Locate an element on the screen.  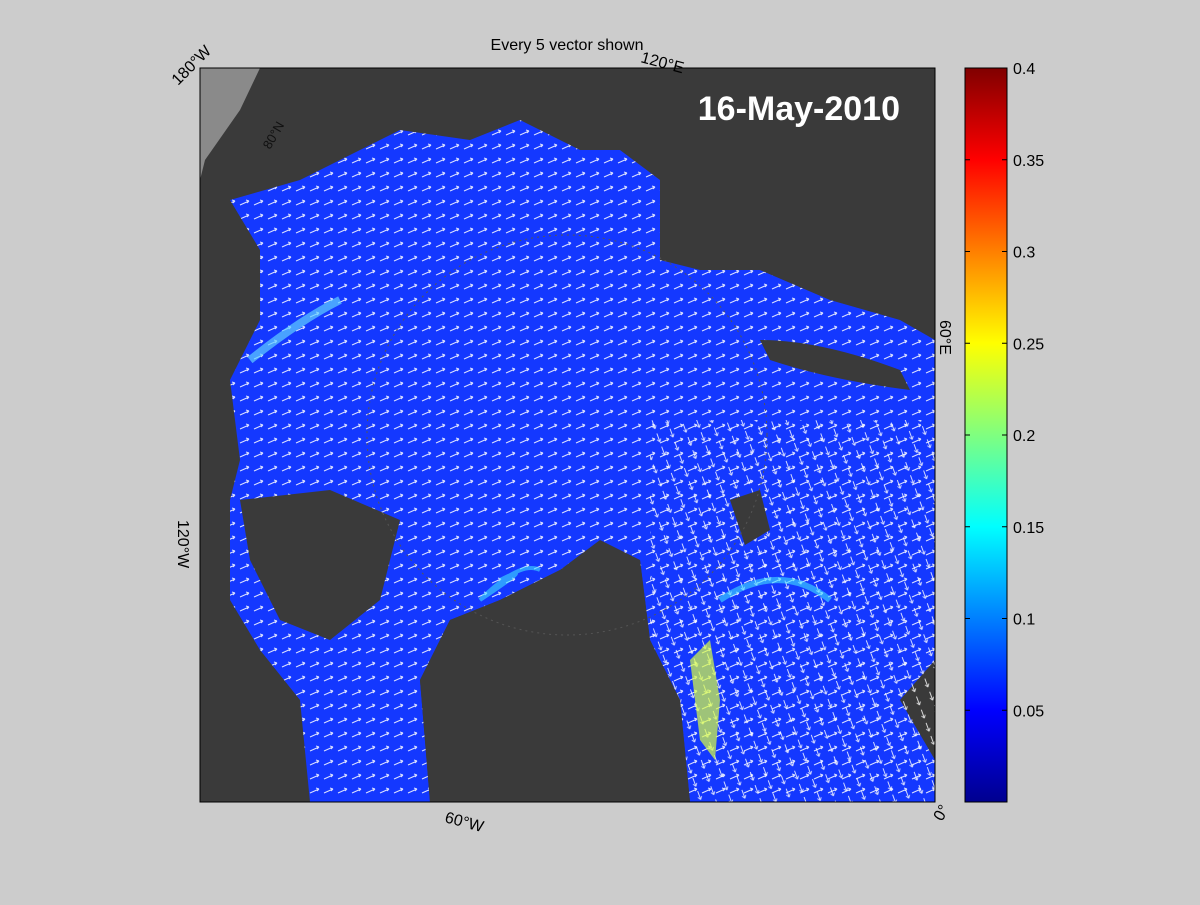
archipelago is located at coordinates (320, 565).